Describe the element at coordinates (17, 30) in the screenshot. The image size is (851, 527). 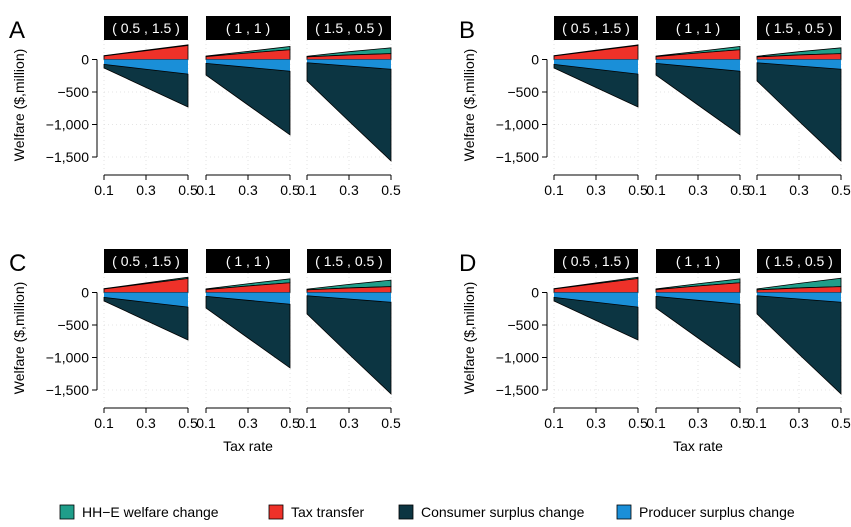
I see `panel-letter: A` at that location.